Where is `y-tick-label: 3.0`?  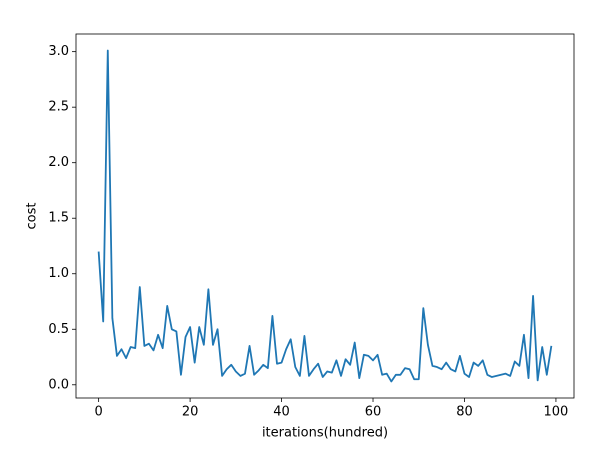
y-tick-label: 3.0 is located at coordinates (58, 51).